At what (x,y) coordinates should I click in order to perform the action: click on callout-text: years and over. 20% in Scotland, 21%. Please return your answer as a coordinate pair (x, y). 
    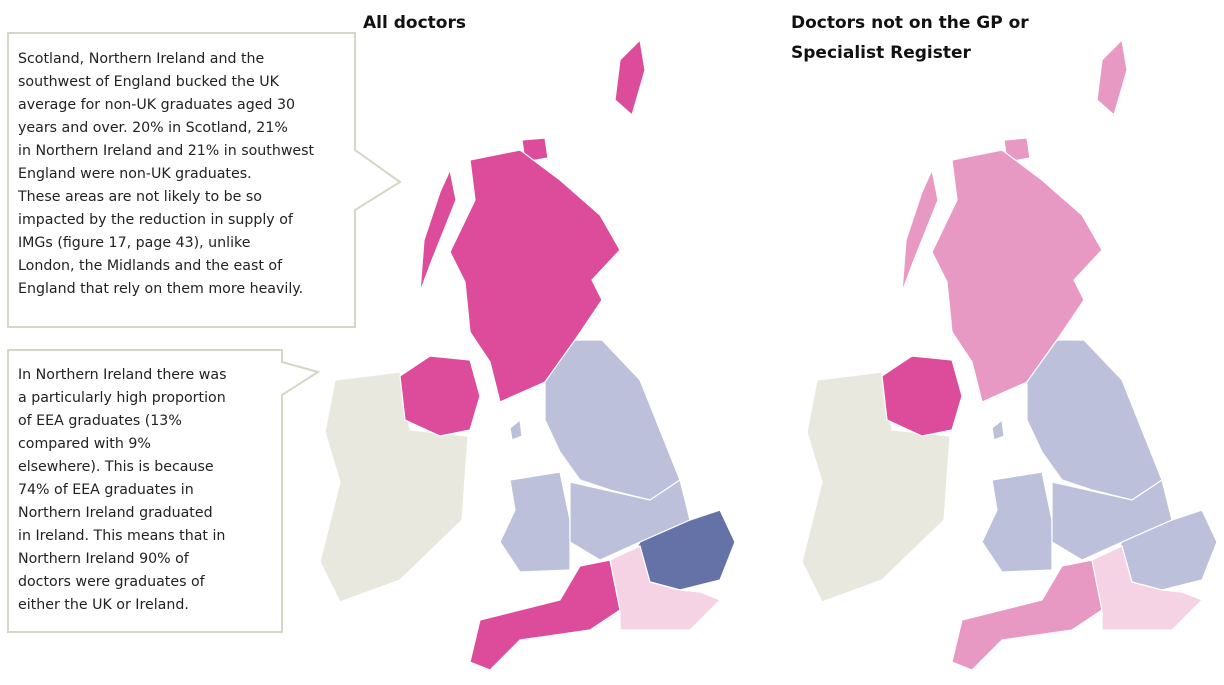
    Looking at the image, I should click on (153, 128).